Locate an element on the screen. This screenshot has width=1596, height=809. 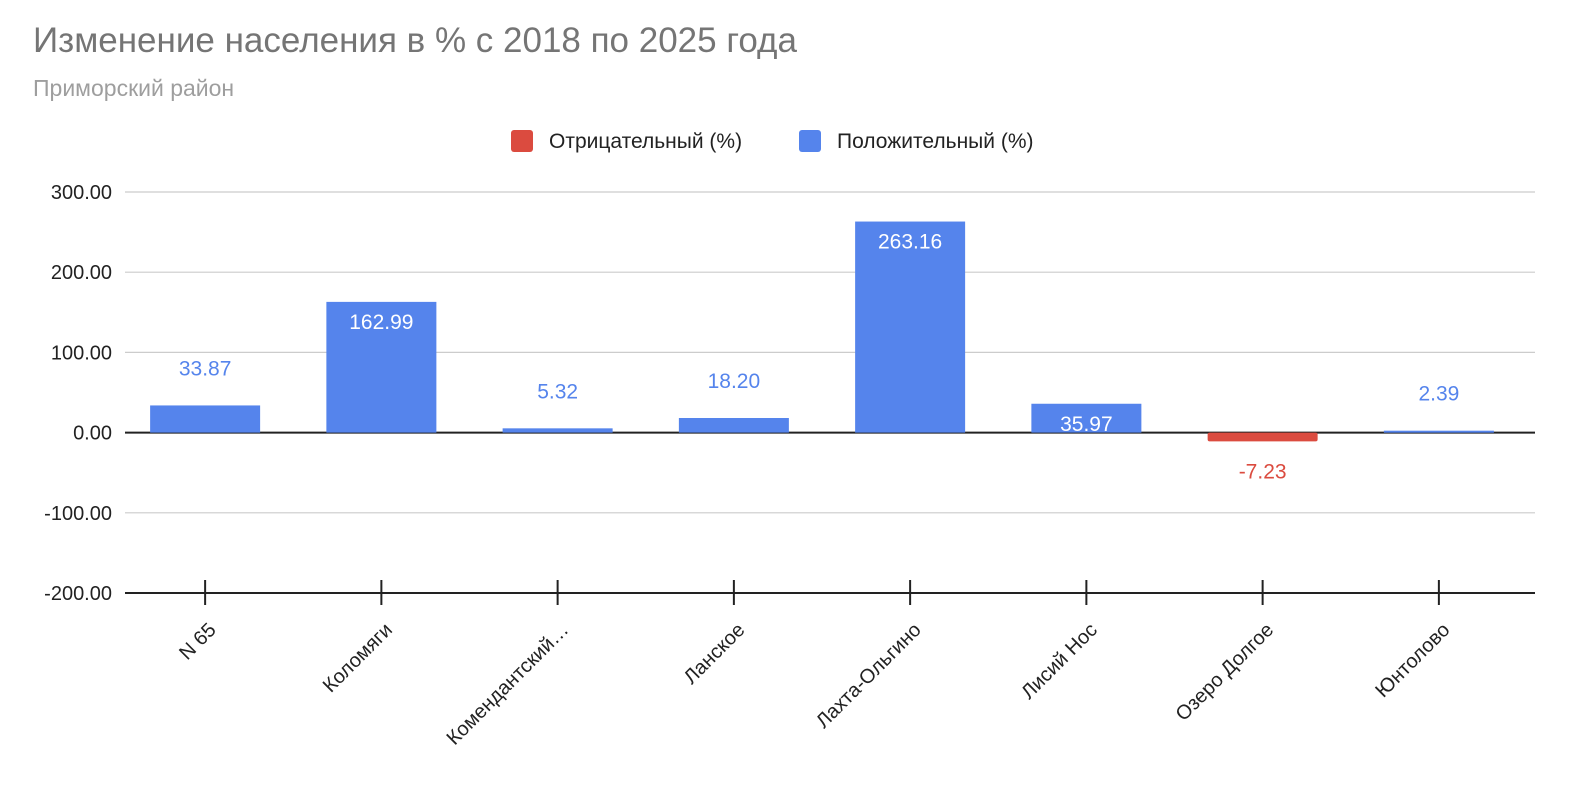
y-tick-label: 200.00 is located at coordinates (81, 273).